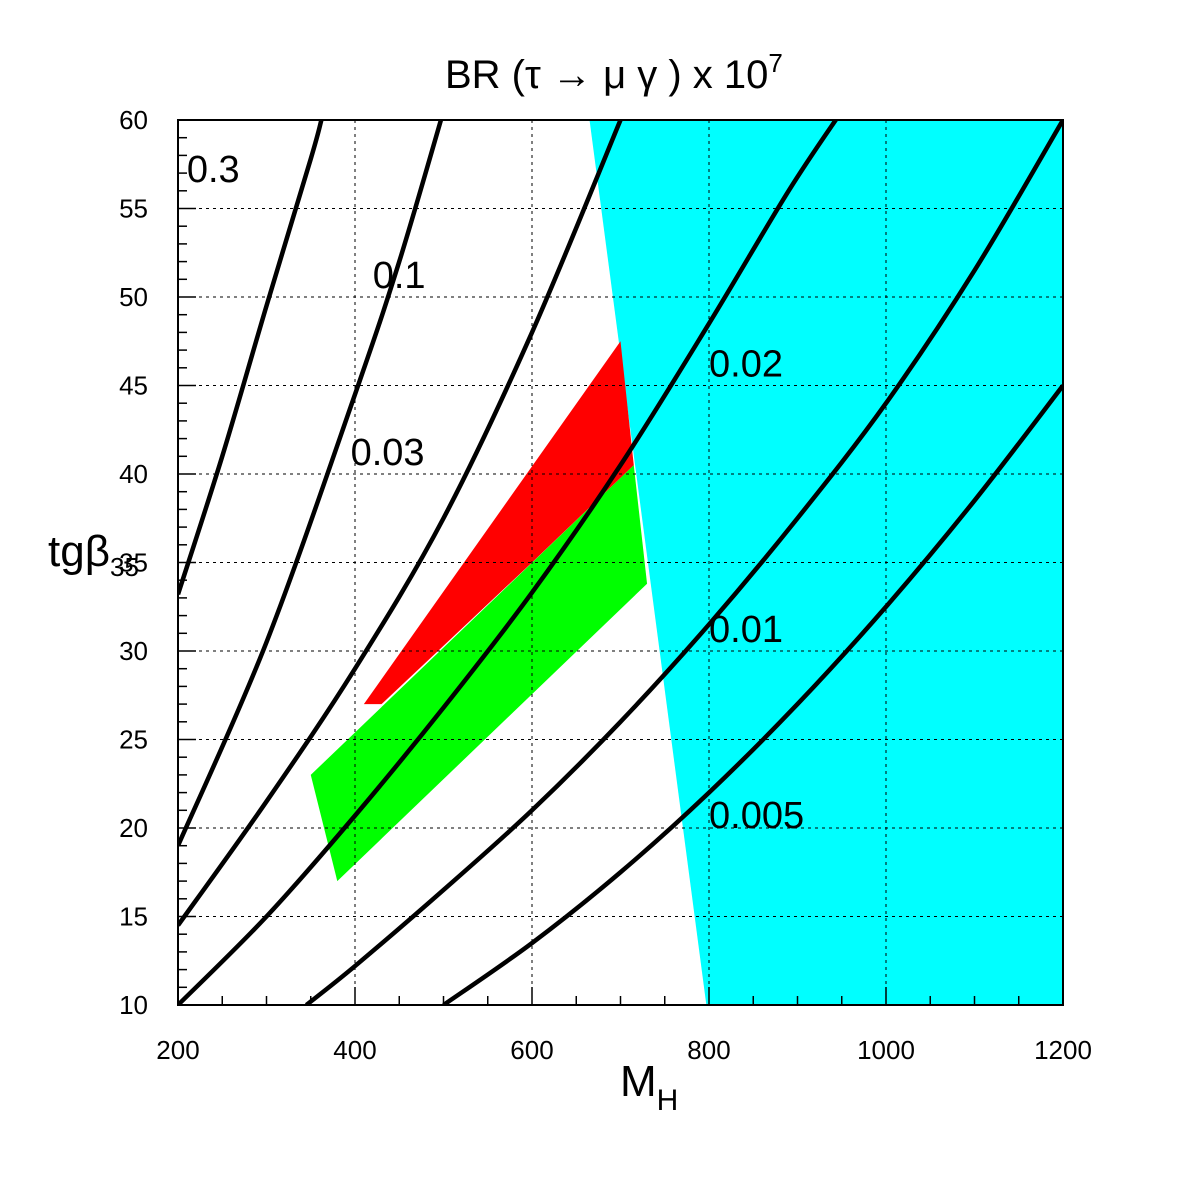 This screenshot has height=1183, width=1183. I want to click on y-tick-label: 20, so click(133, 828).